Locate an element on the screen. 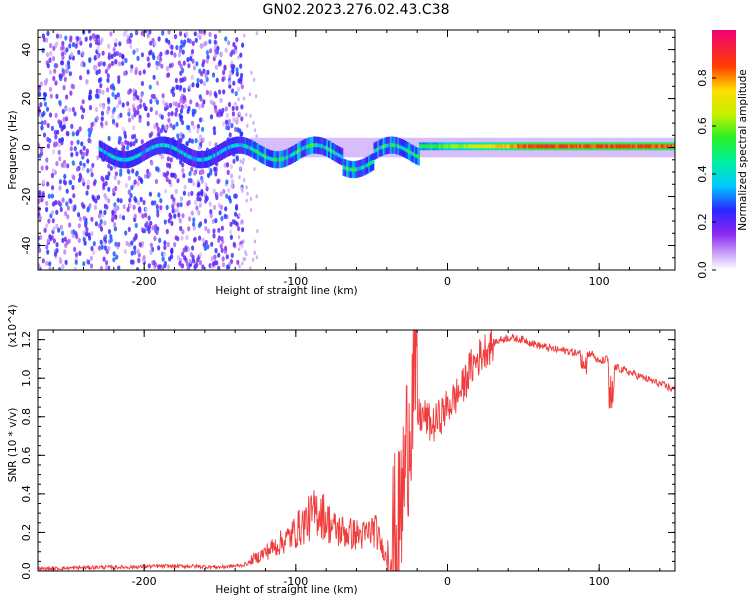 This screenshot has width=750, height=600. x-tick-label: 100 is located at coordinates (599, 581).